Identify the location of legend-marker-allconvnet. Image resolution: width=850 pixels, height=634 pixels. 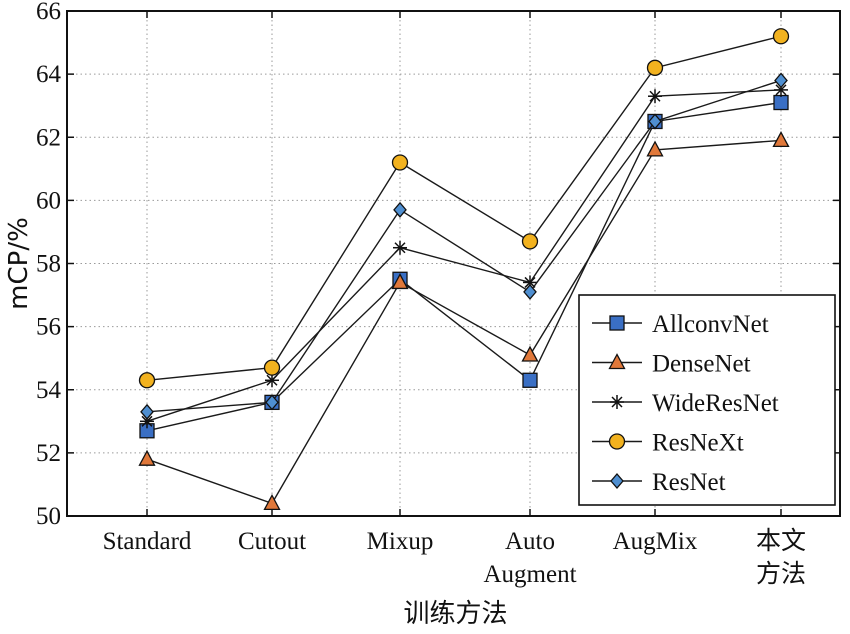
(617, 323).